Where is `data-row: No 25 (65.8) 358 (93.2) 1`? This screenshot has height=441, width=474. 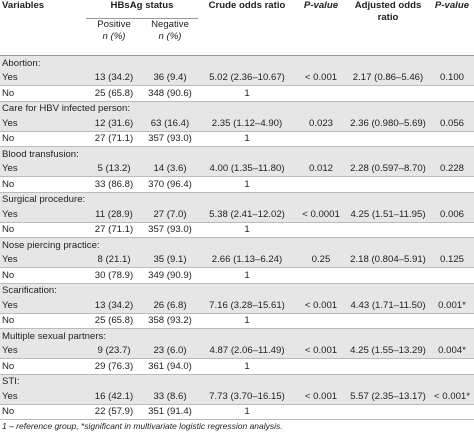
data-row: No 25 (65.8) 358 (93.2) 1 is located at coordinates (237, 321).